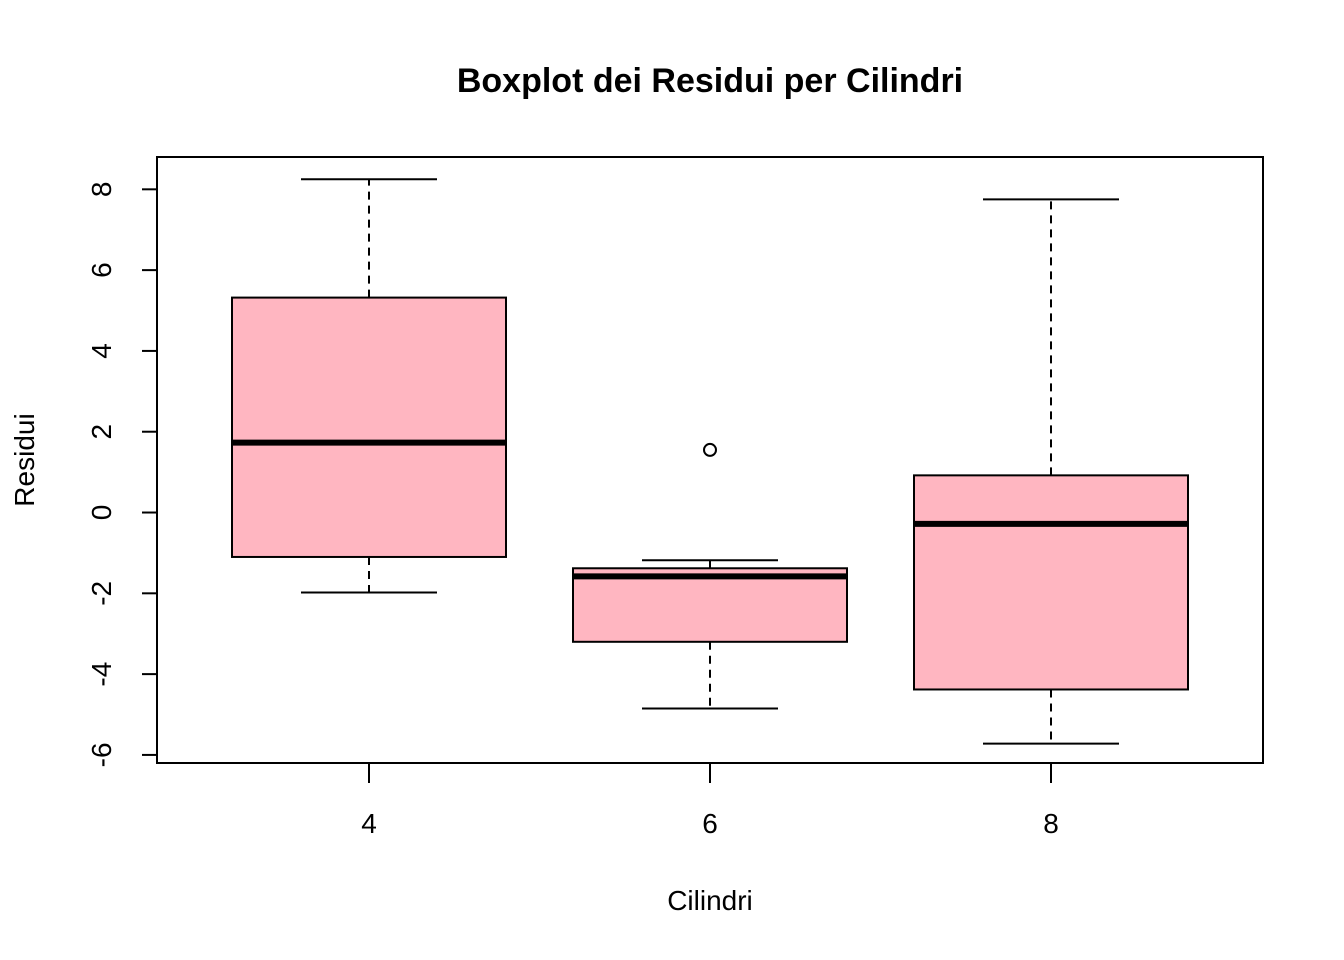 The image size is (1344, 960). Describe the element at coordinates (101, 190) in the screenshot. I see `y-tick-label: 8` at that location.